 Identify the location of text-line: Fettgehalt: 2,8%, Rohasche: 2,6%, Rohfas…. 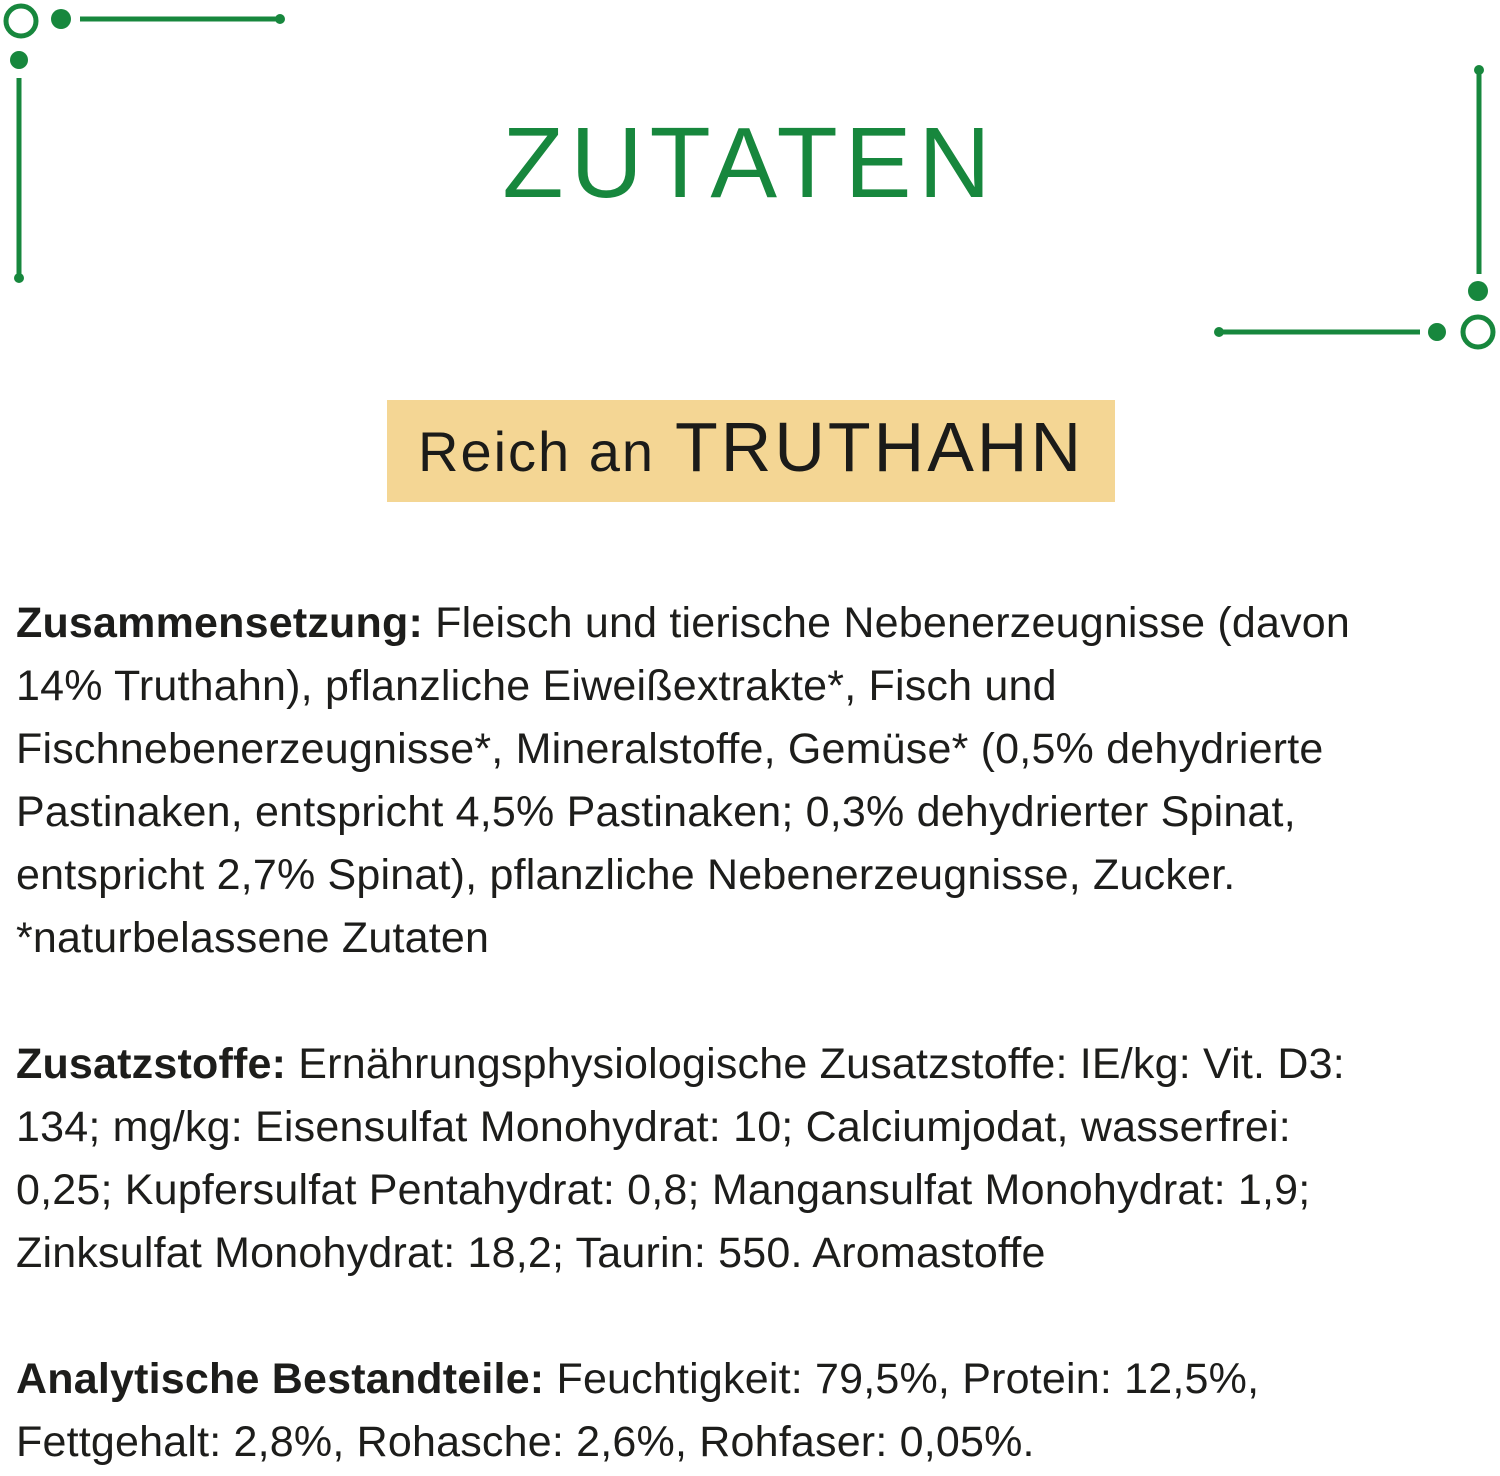
(525, 1442).